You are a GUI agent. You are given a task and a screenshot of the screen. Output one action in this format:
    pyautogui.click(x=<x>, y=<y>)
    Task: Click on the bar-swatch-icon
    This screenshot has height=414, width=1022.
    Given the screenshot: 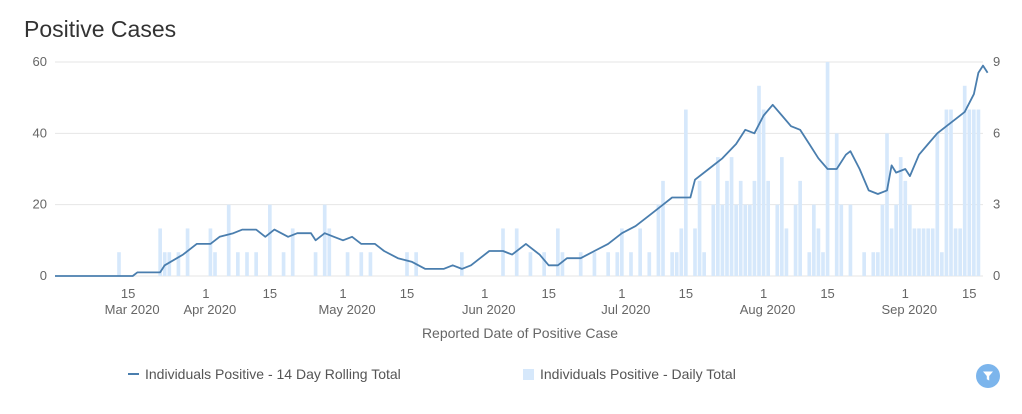 What is the action you would take?
    pyautogui.click(x=528, y=374)
    